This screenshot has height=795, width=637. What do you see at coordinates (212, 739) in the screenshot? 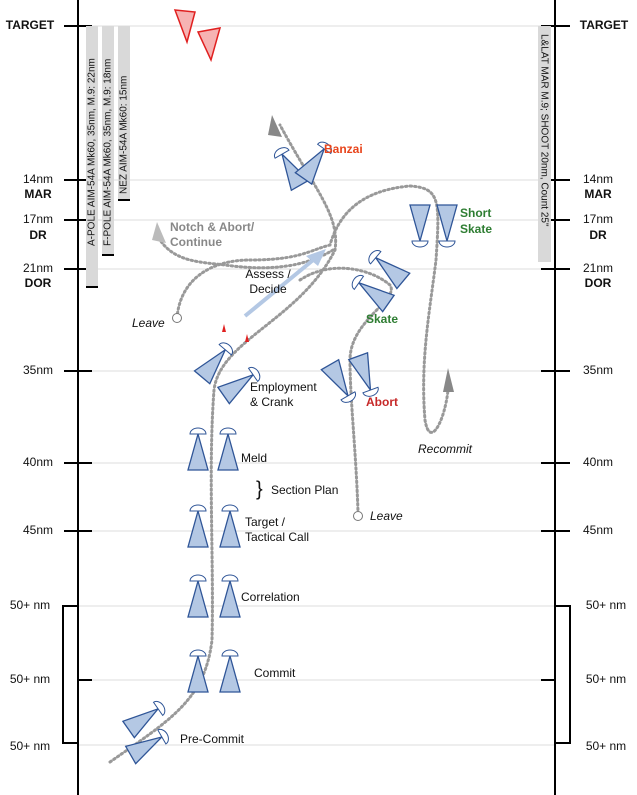
I see `label: Pre-Commit` at bounding box center [212, 739].